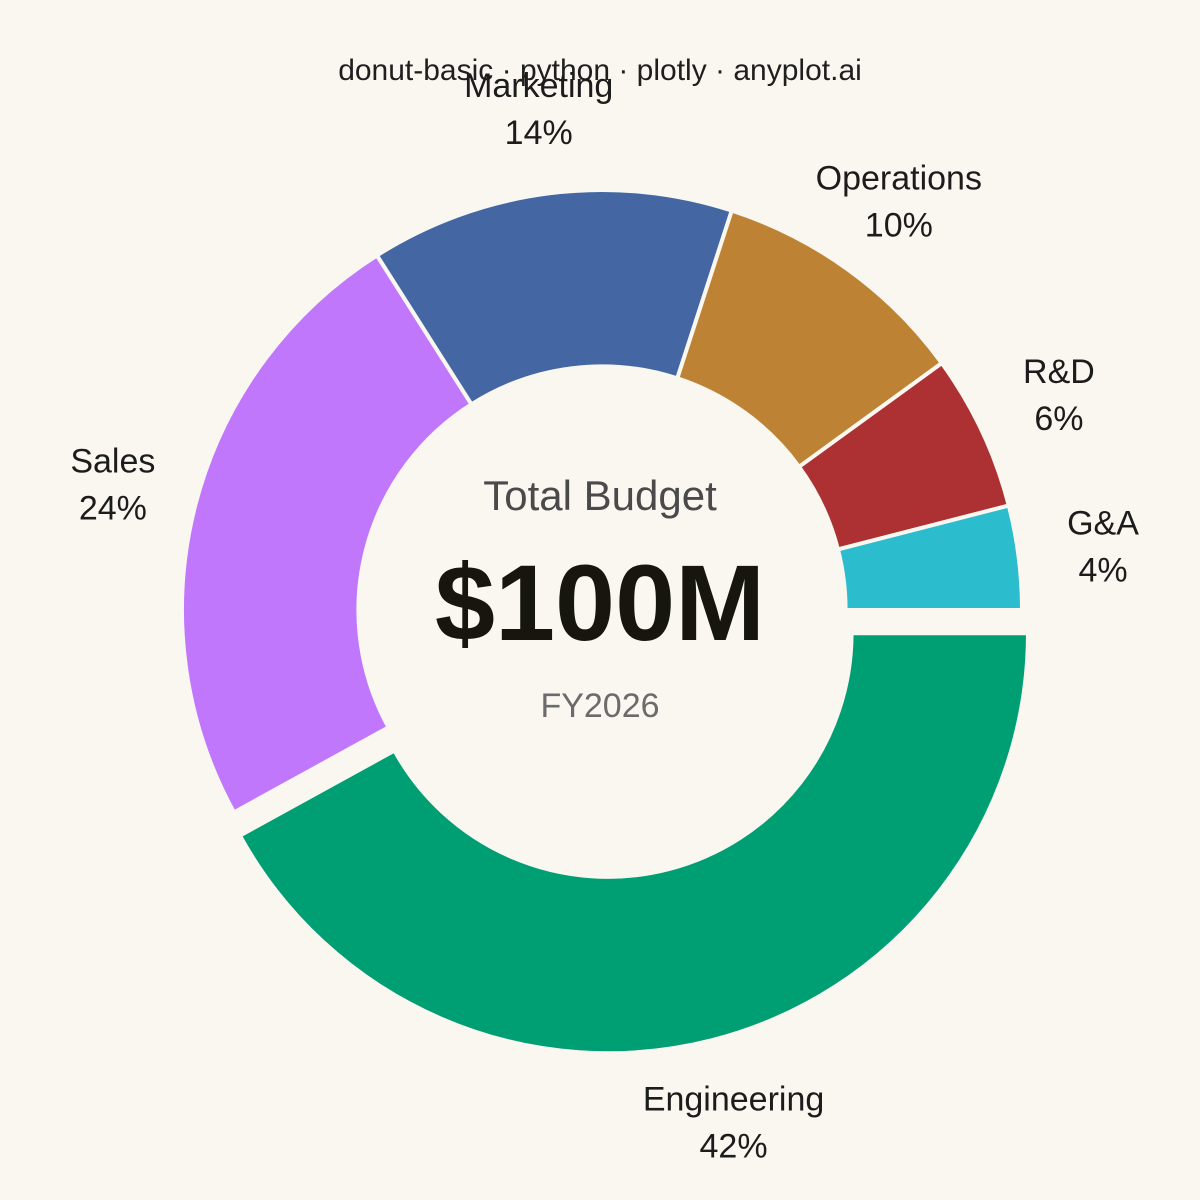  I want to click on slice-category-label: Engineering, so click(733, 1099).